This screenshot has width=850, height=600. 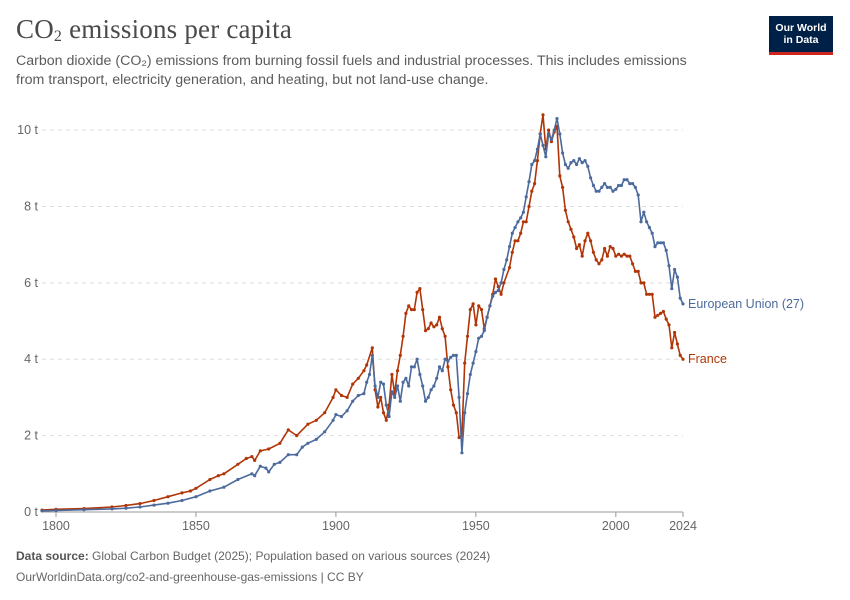 What do you see at coordinates (31, 283) in the screenshot?
I see `y-tick-label: 6 t` at bounding box center [31, 283].